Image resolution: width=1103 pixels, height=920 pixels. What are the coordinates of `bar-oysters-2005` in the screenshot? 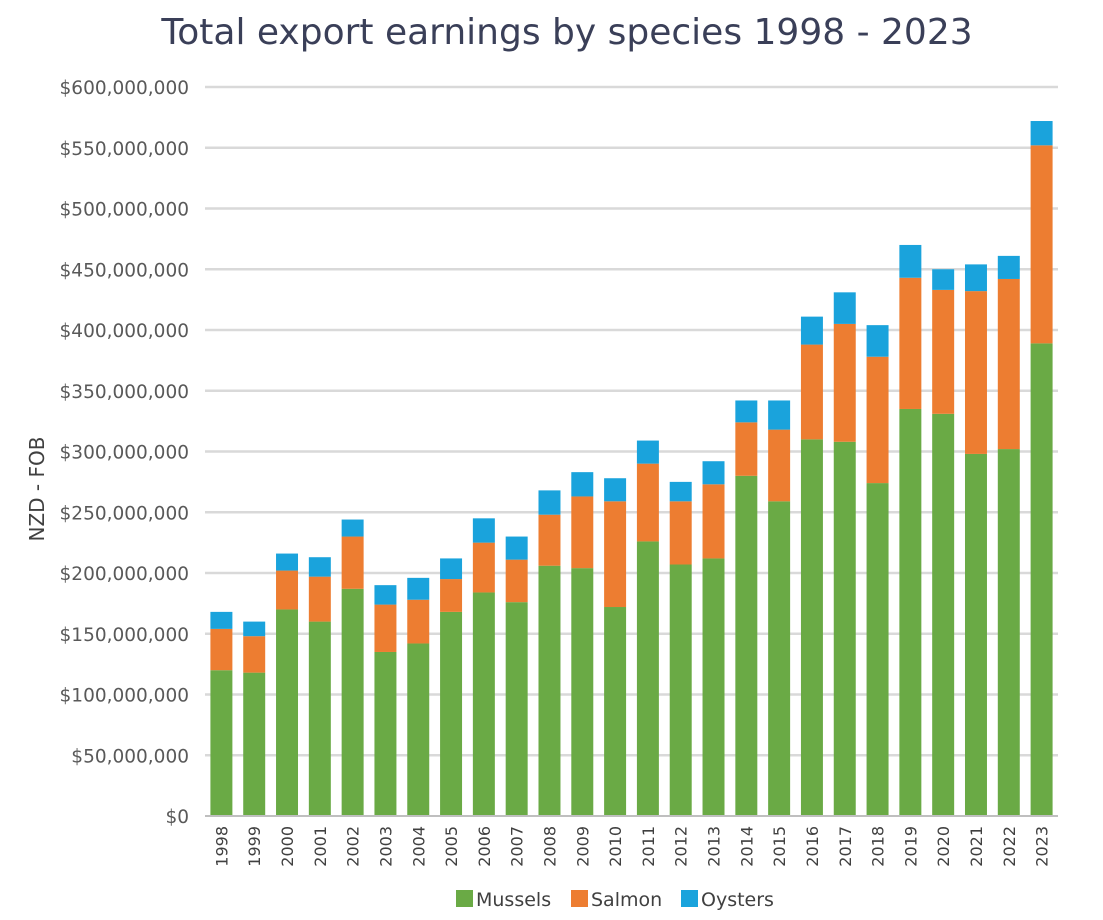 It's located at (451, 569).